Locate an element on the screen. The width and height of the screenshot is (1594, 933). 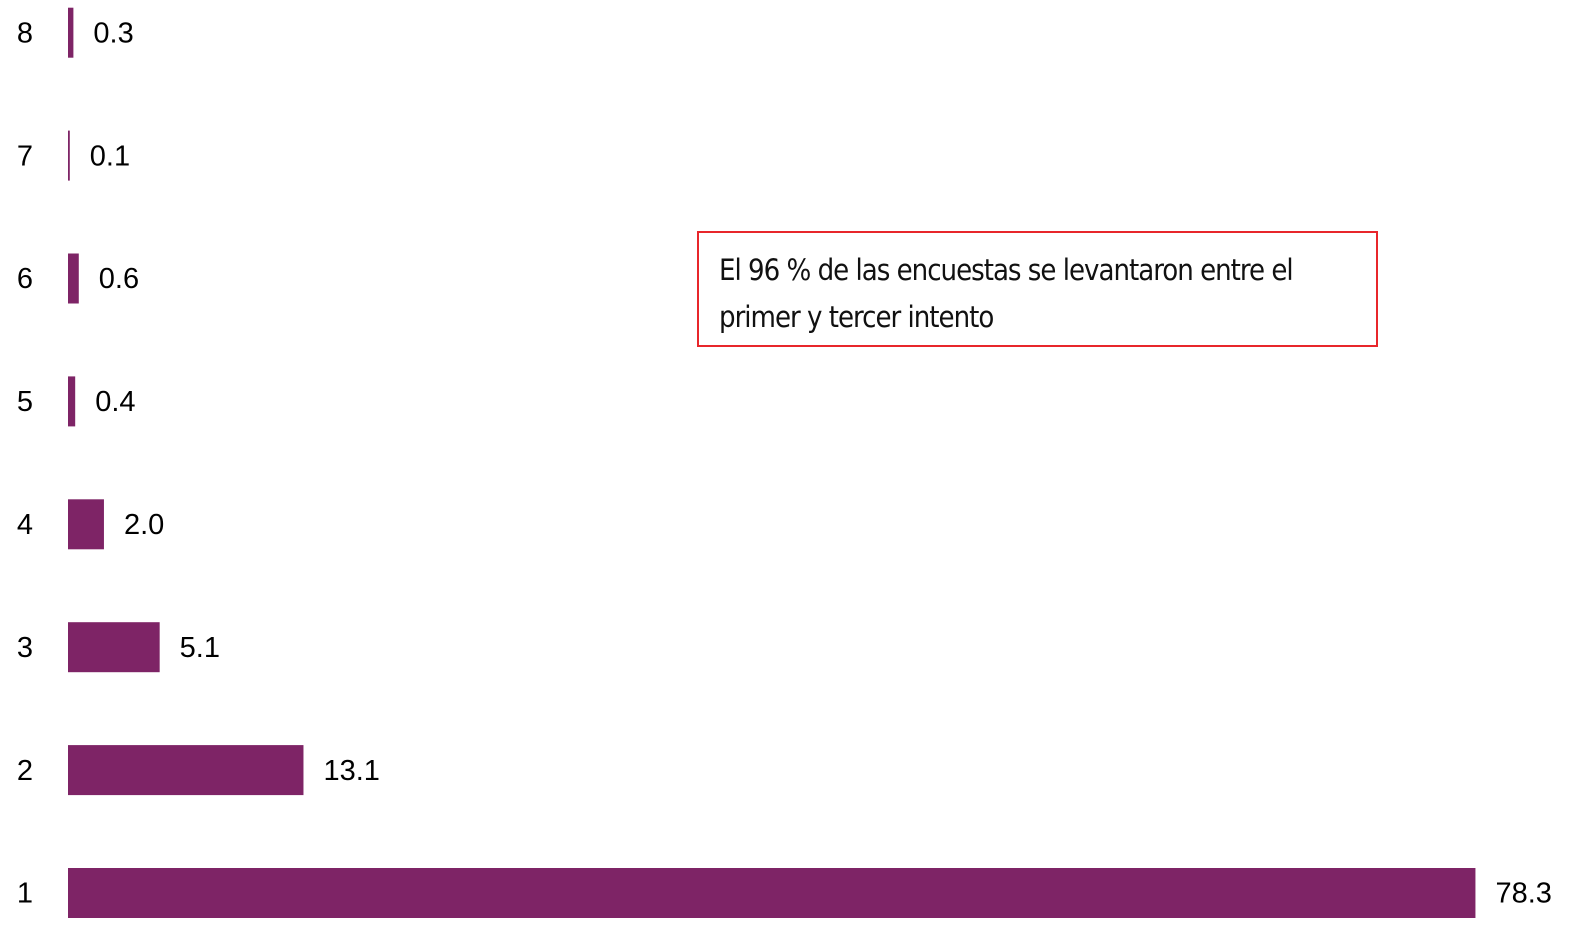
y-tick-label: 3 is located at coordinates (25, 648).